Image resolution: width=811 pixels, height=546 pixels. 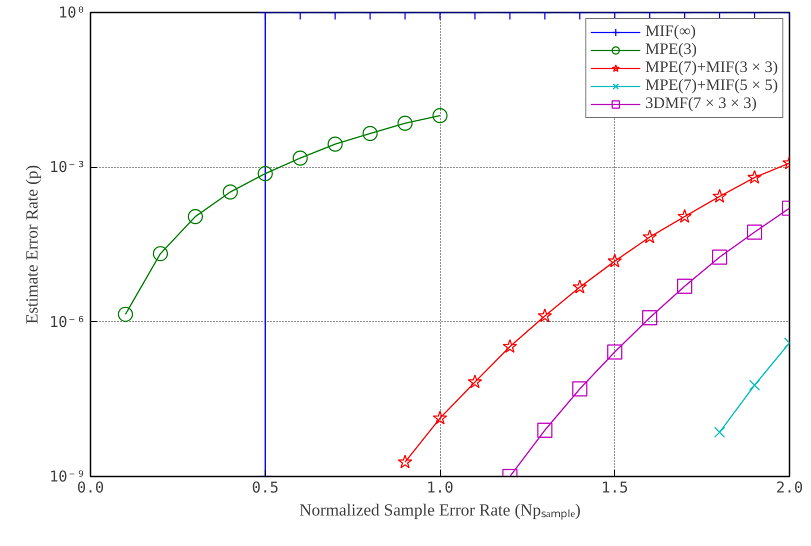 What do you see at coordinates (701, 104) in the screenshot?
I see `legend-label: 3DMF(7 × 3 × 3)` at bounding box center [701, 104].